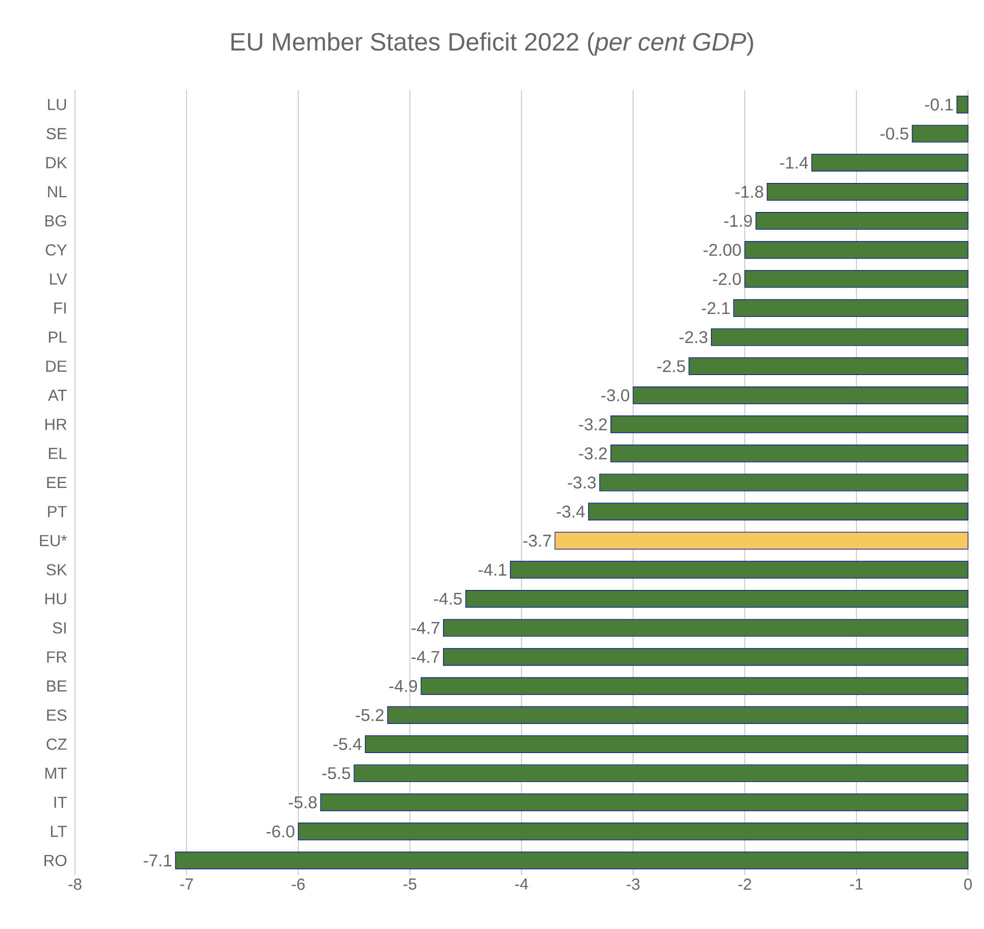  Describe the element at coordinates (55, 860) in the screenshot. I see `y-tick-label: RO` at that location.